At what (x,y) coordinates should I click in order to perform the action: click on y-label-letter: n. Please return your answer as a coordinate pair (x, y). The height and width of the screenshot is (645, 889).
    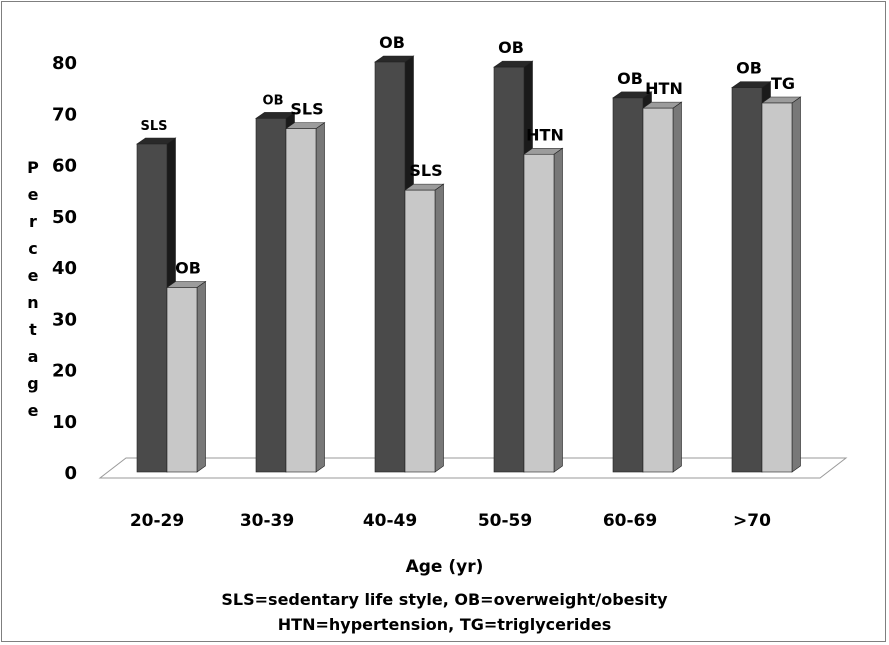
    Looking at the image, I should click on (32, 302).